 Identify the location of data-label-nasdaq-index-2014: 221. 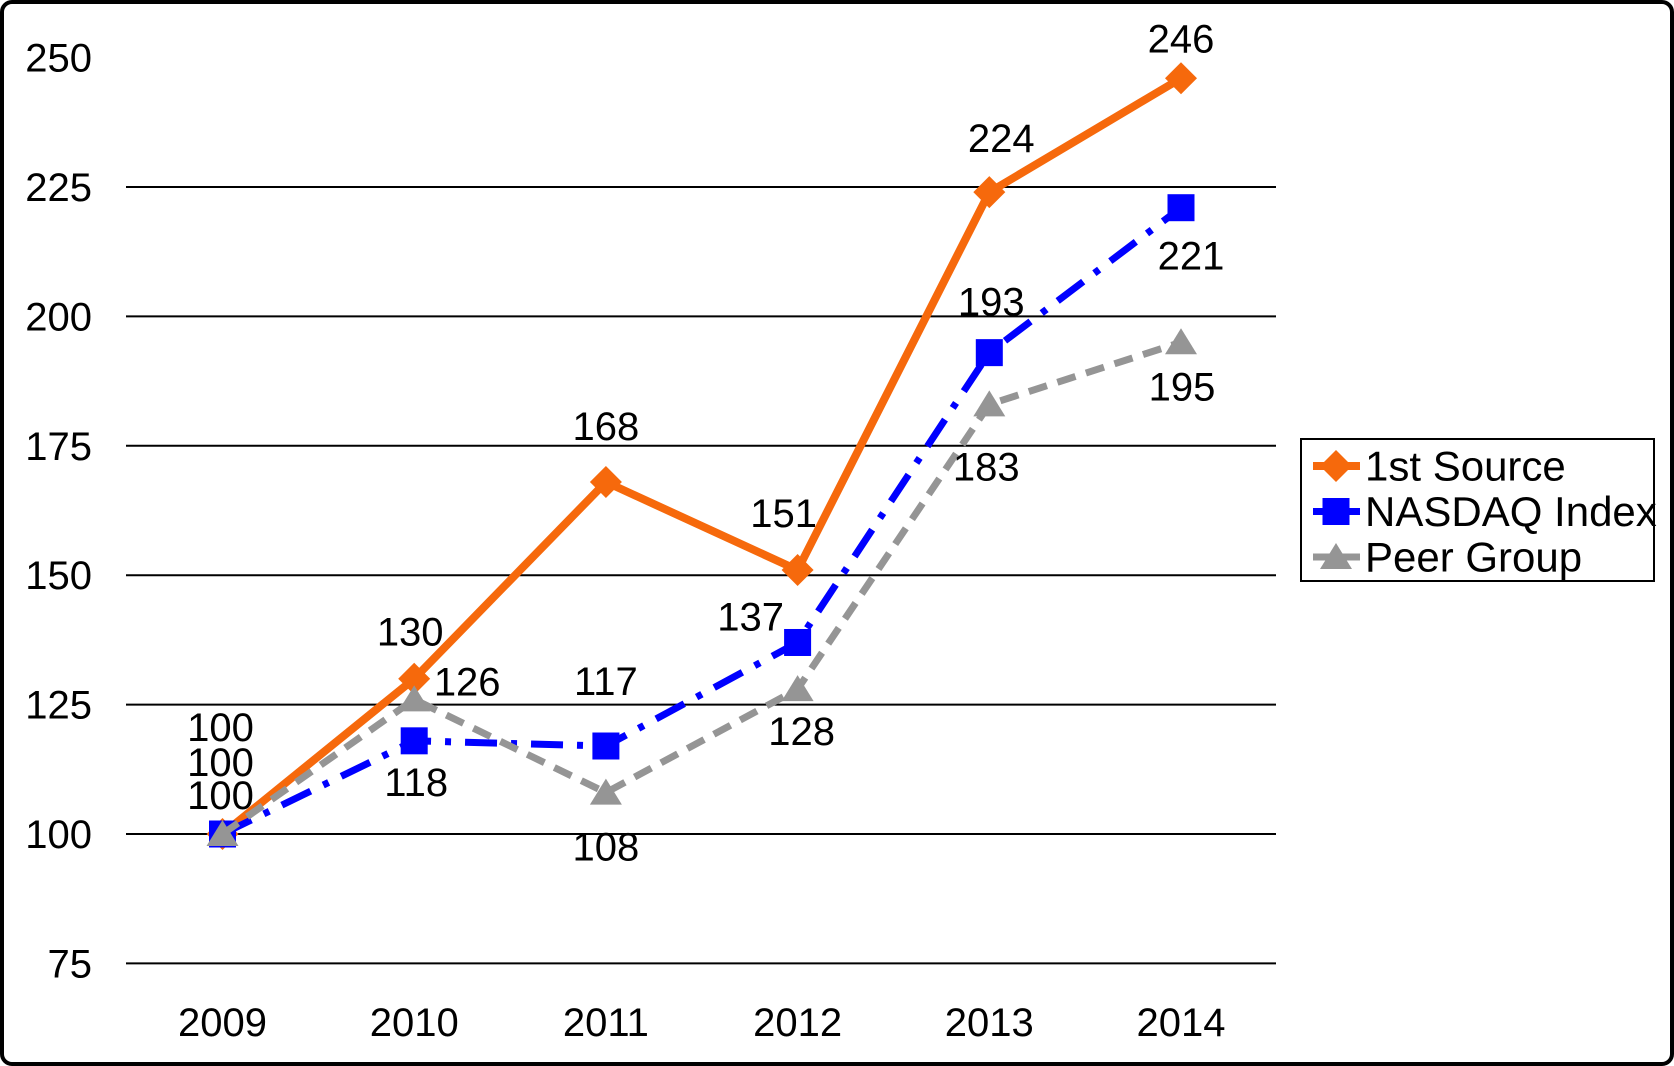
(1191, 257).